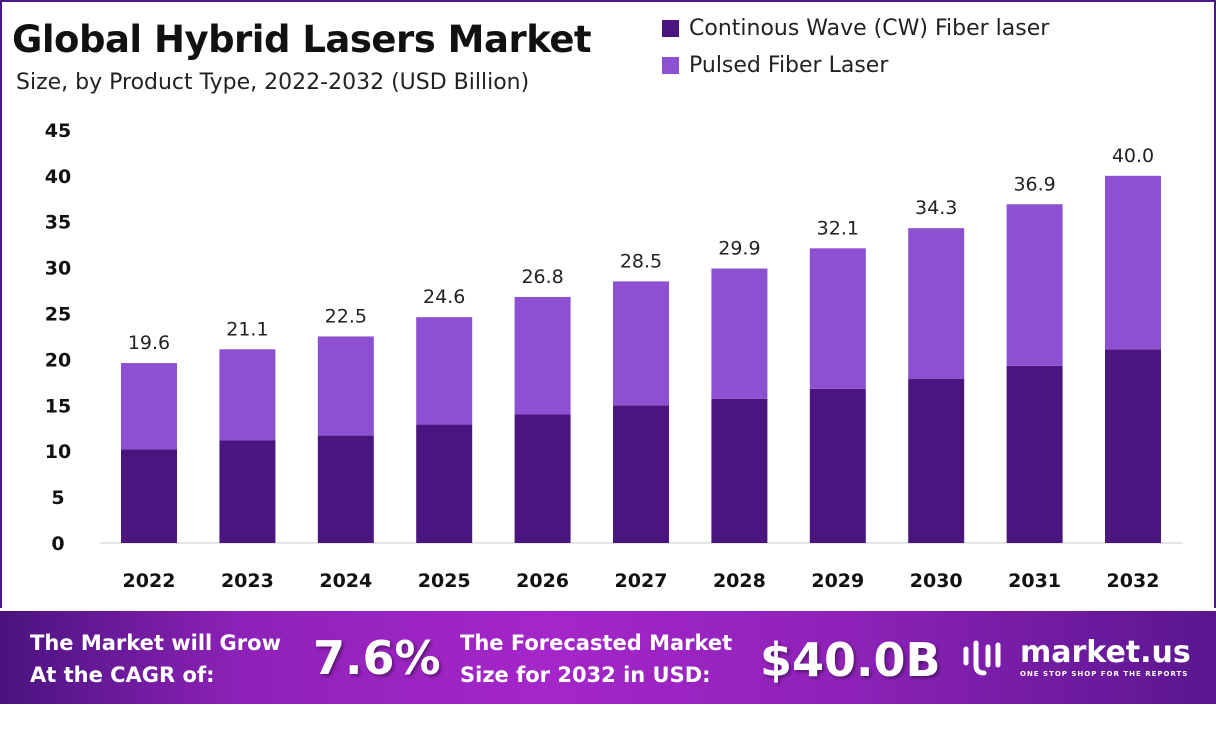 The width and height of the screenshot is (1216, 743). Describe the element at coordinates (57, 498) in the screenshot. I see `y-tick-label: 5` at that location.